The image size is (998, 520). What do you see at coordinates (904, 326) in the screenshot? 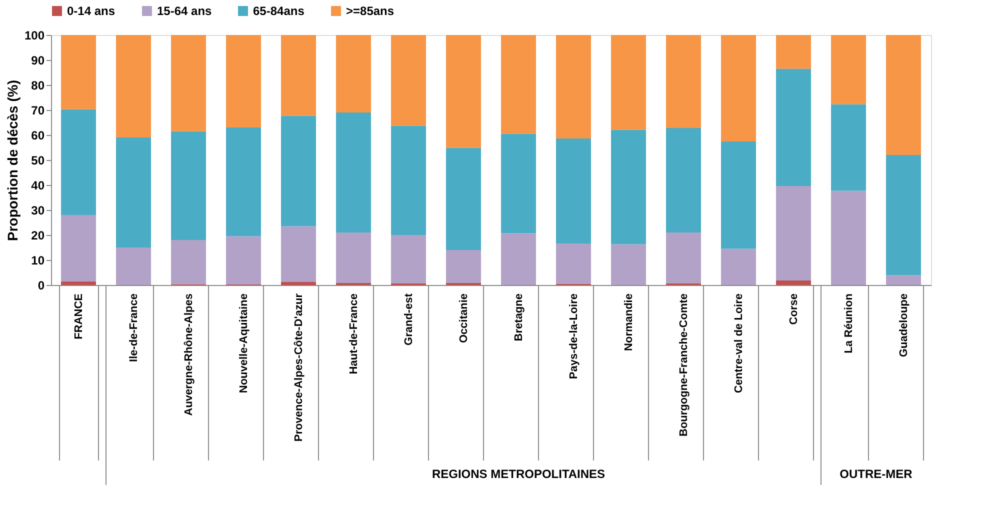
I see `x-tick-label: Guadeloupe` at bounding box center [904, 326].